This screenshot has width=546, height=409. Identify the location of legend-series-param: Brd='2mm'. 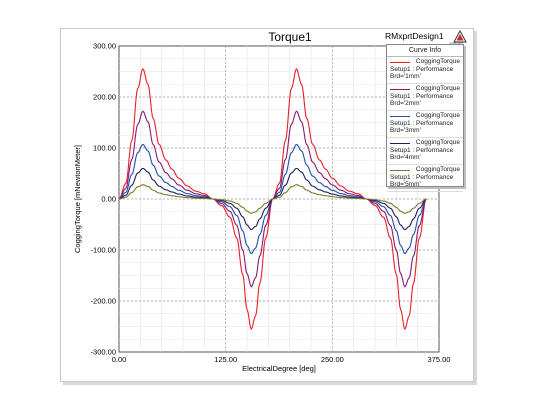
(405, 103).